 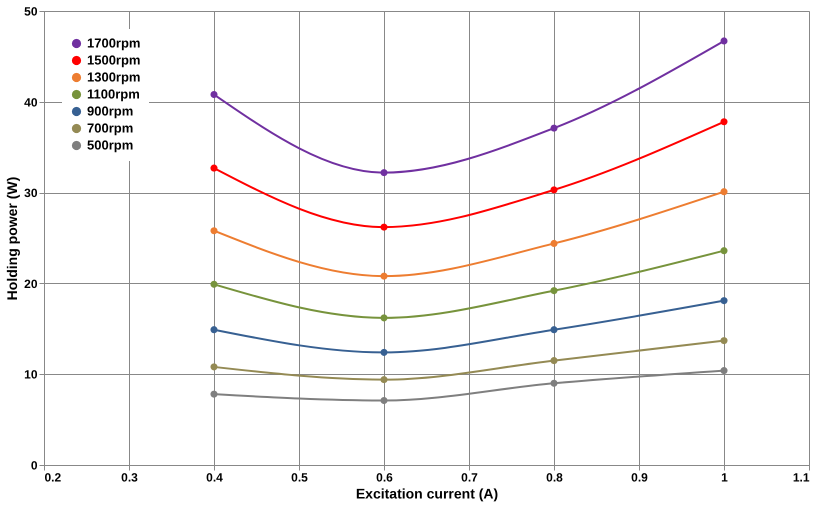 I want to click on legend-label: 1700rpm, so click(x=113, y=43).